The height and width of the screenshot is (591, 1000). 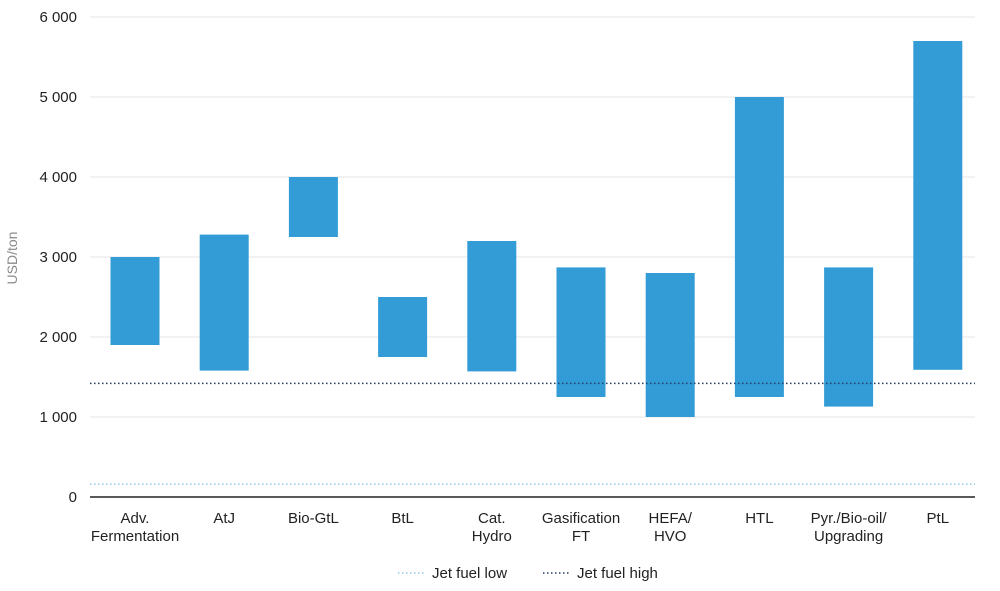 I want to click on legend-label: Jet fuel low, so click(x=469, y=573).